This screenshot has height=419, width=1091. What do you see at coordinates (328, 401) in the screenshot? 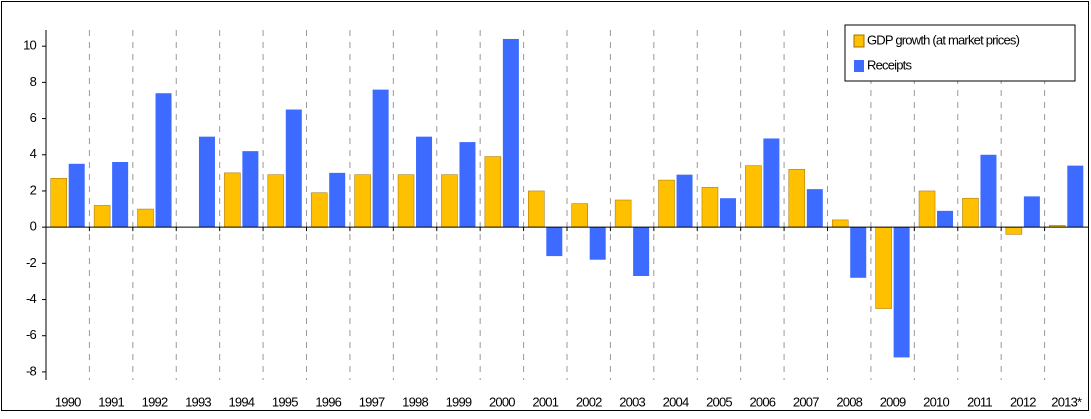
I see `x-tick-label: 1996` at bounding box center [328, 401].